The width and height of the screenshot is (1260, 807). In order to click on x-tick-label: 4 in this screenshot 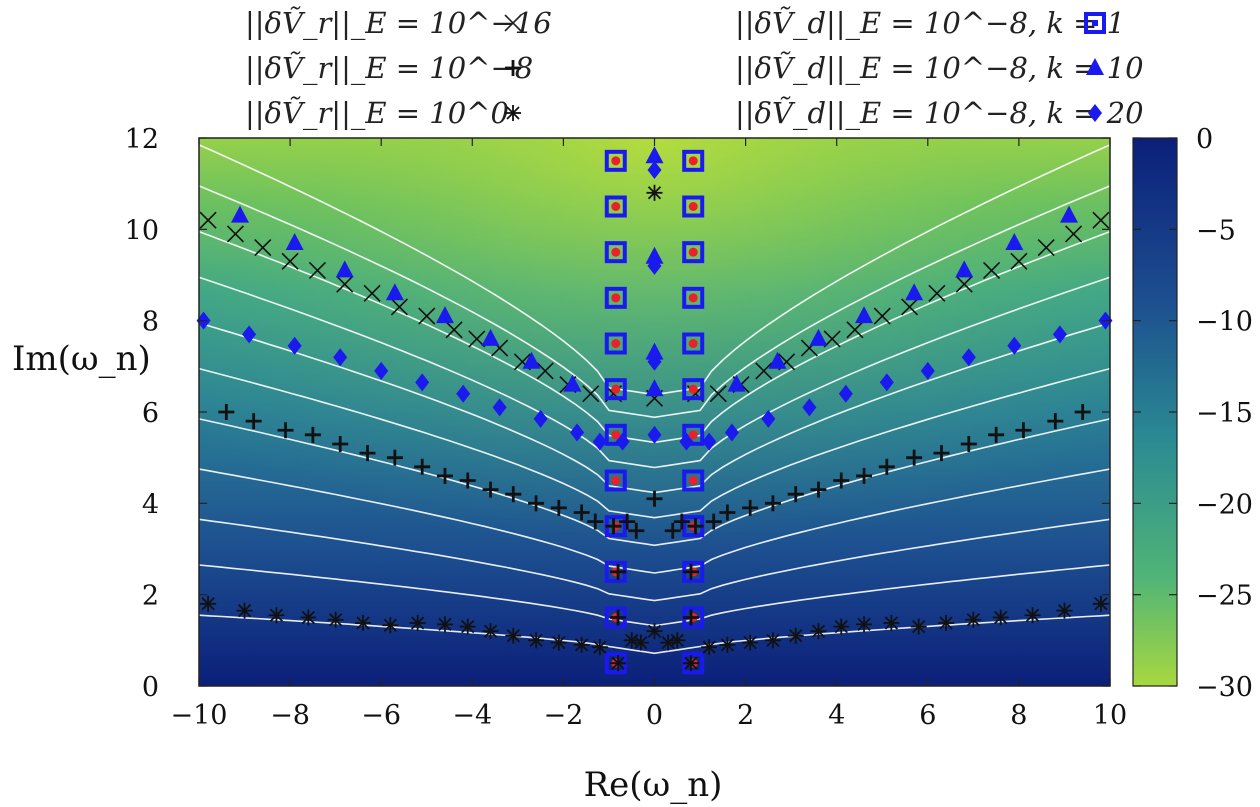, I will do `click(836, 715)`.